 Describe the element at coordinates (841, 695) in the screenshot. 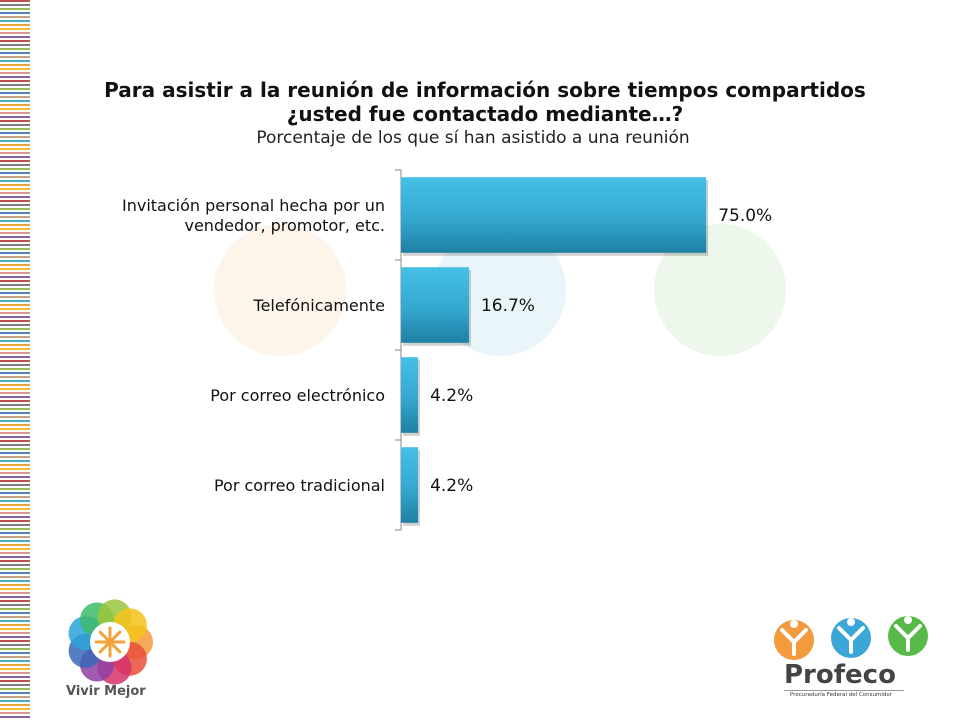

I see `profeco-logo-subtitle: Procuraduría Federal del Consumidor` at that location.